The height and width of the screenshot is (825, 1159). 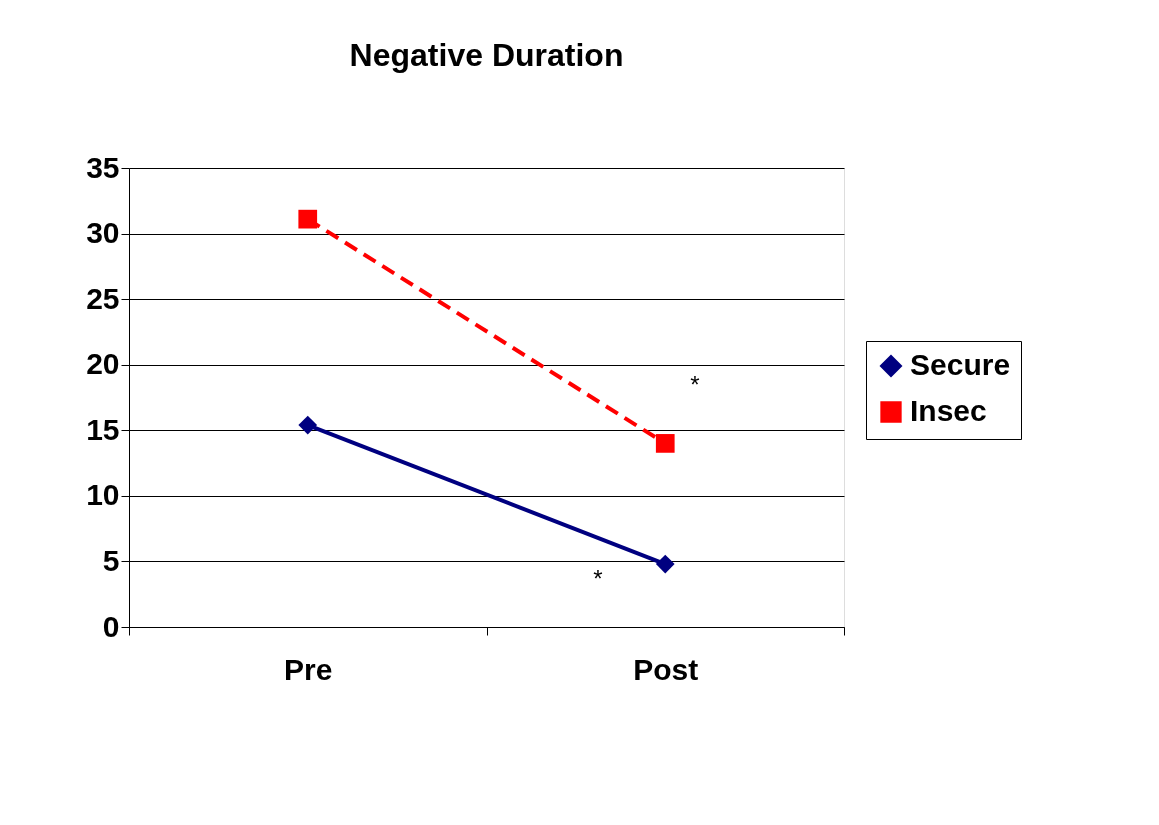 What do you see at coordinates (666, 669) in the screenshot?
I see `x-tick-label: Post` at bounding box center [666, 669].